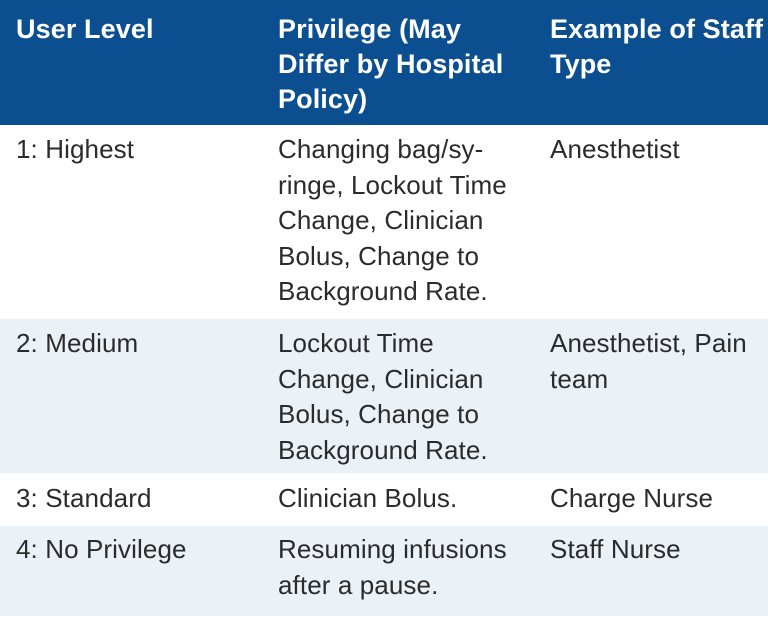 This screenshot has width=768, height=629. What do you see at coordinates (648, 361) in the screenshot?
I see `staff-line: Anesthetist, Pain team` at bounding box center [648, 361].